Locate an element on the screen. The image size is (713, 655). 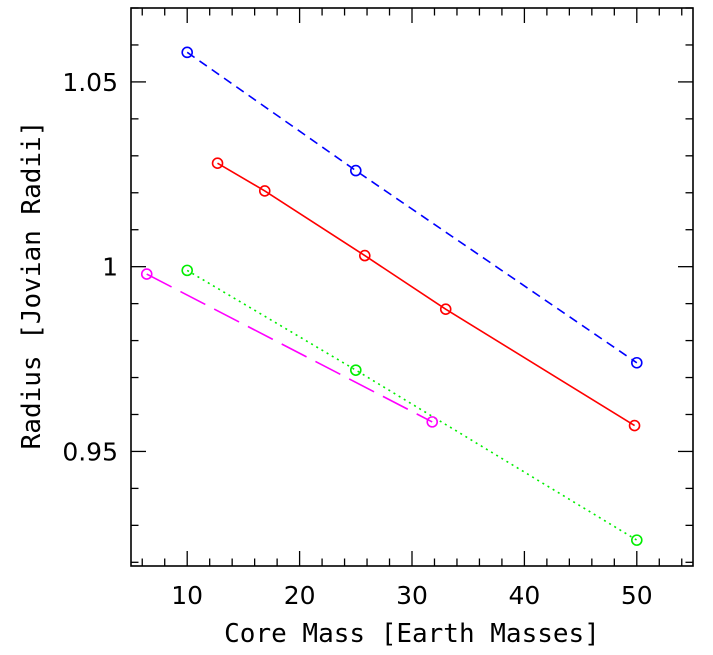
x-tick-label: 20 is located at coordinates (300, 595).